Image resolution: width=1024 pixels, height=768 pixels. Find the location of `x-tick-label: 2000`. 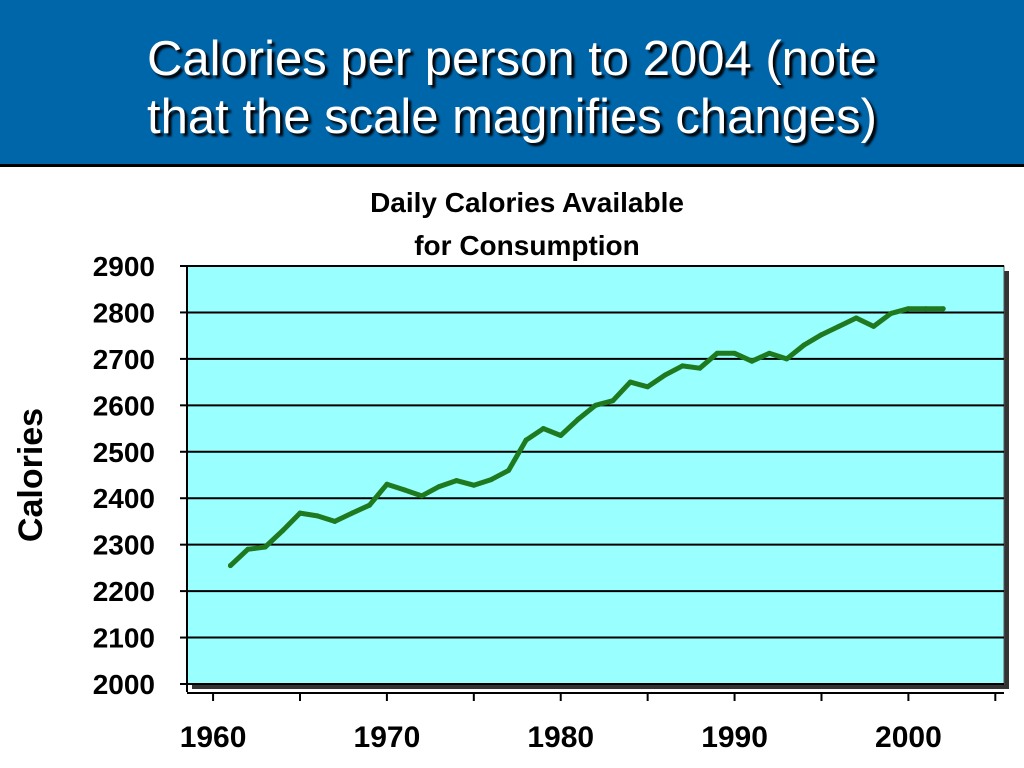

x-tick-label: 2000 is located at coordinates (908, 737).